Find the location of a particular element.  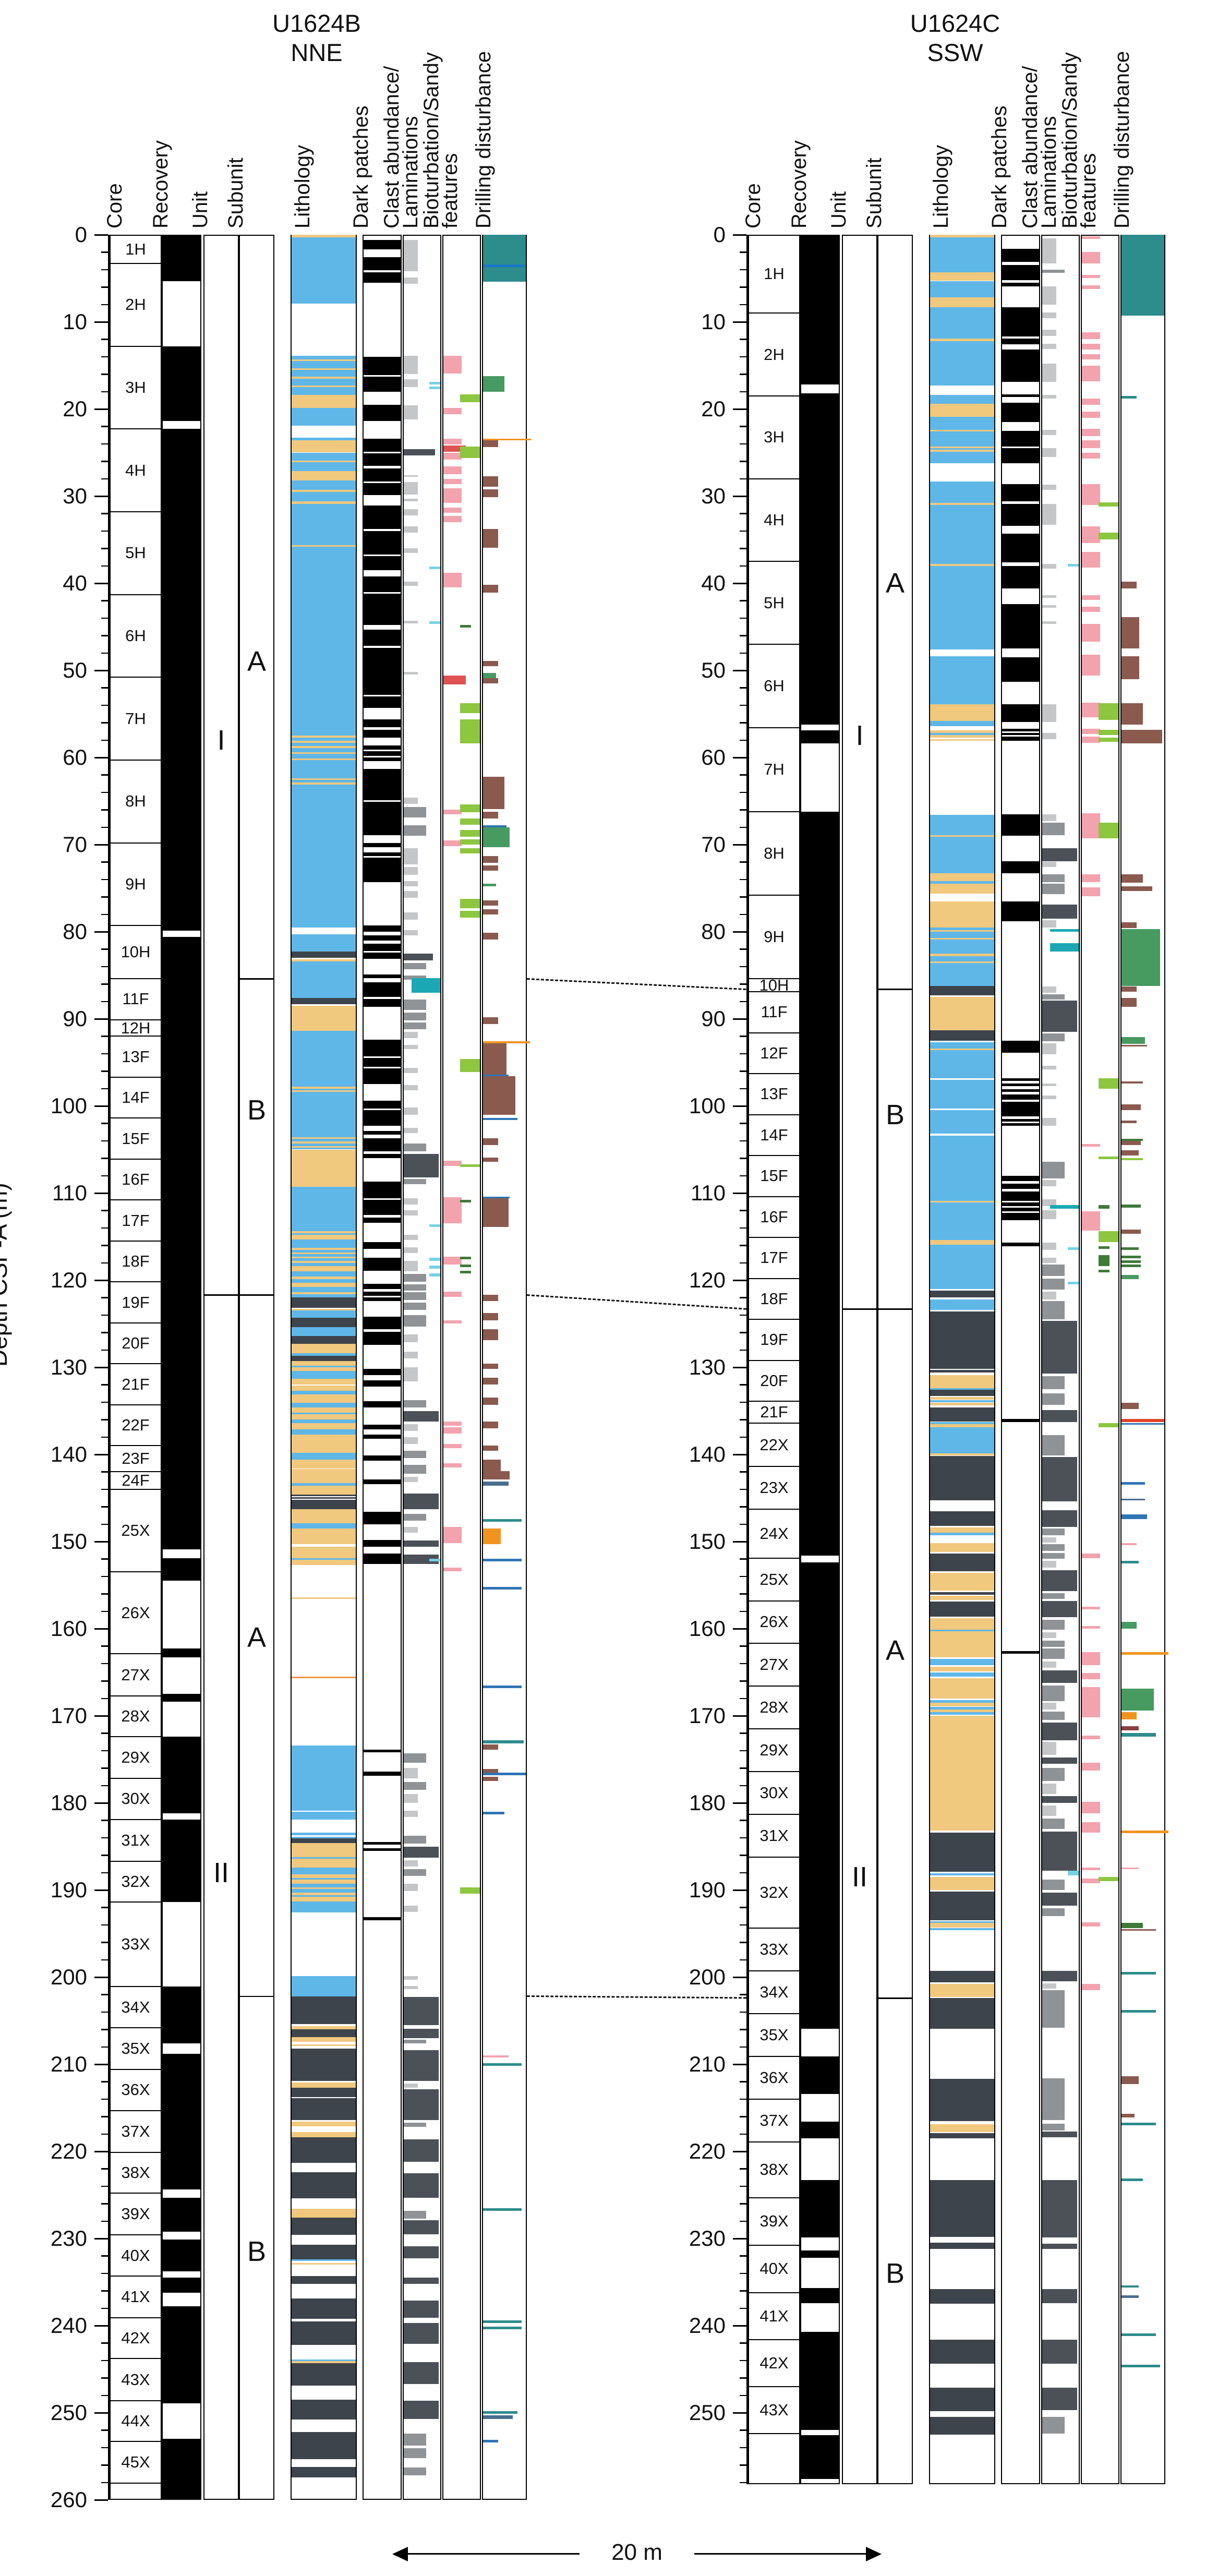

depth-tick-label: 20 is located at coordinates (75, 408).